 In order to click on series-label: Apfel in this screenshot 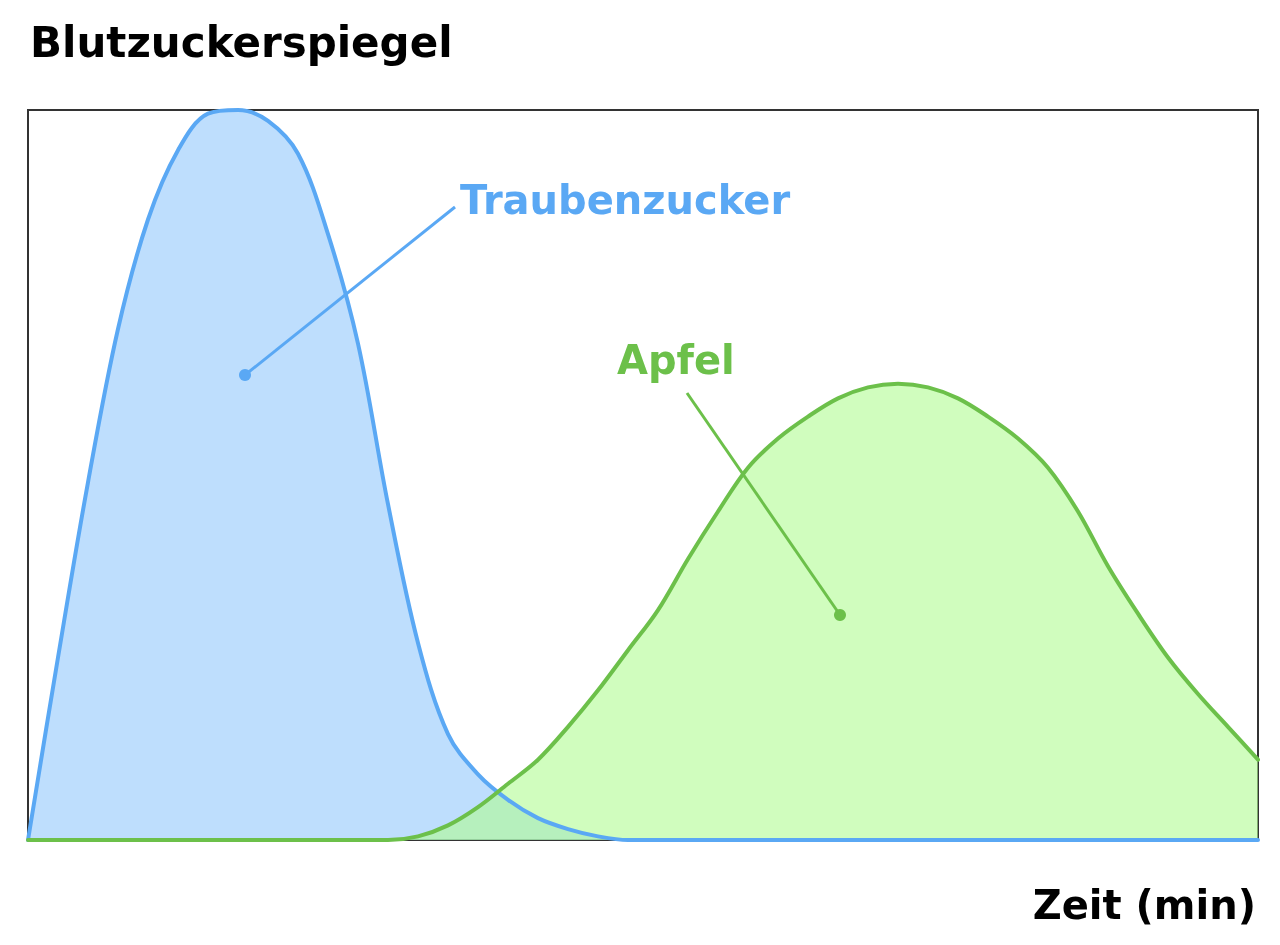, I will do `click(676, 360)`.